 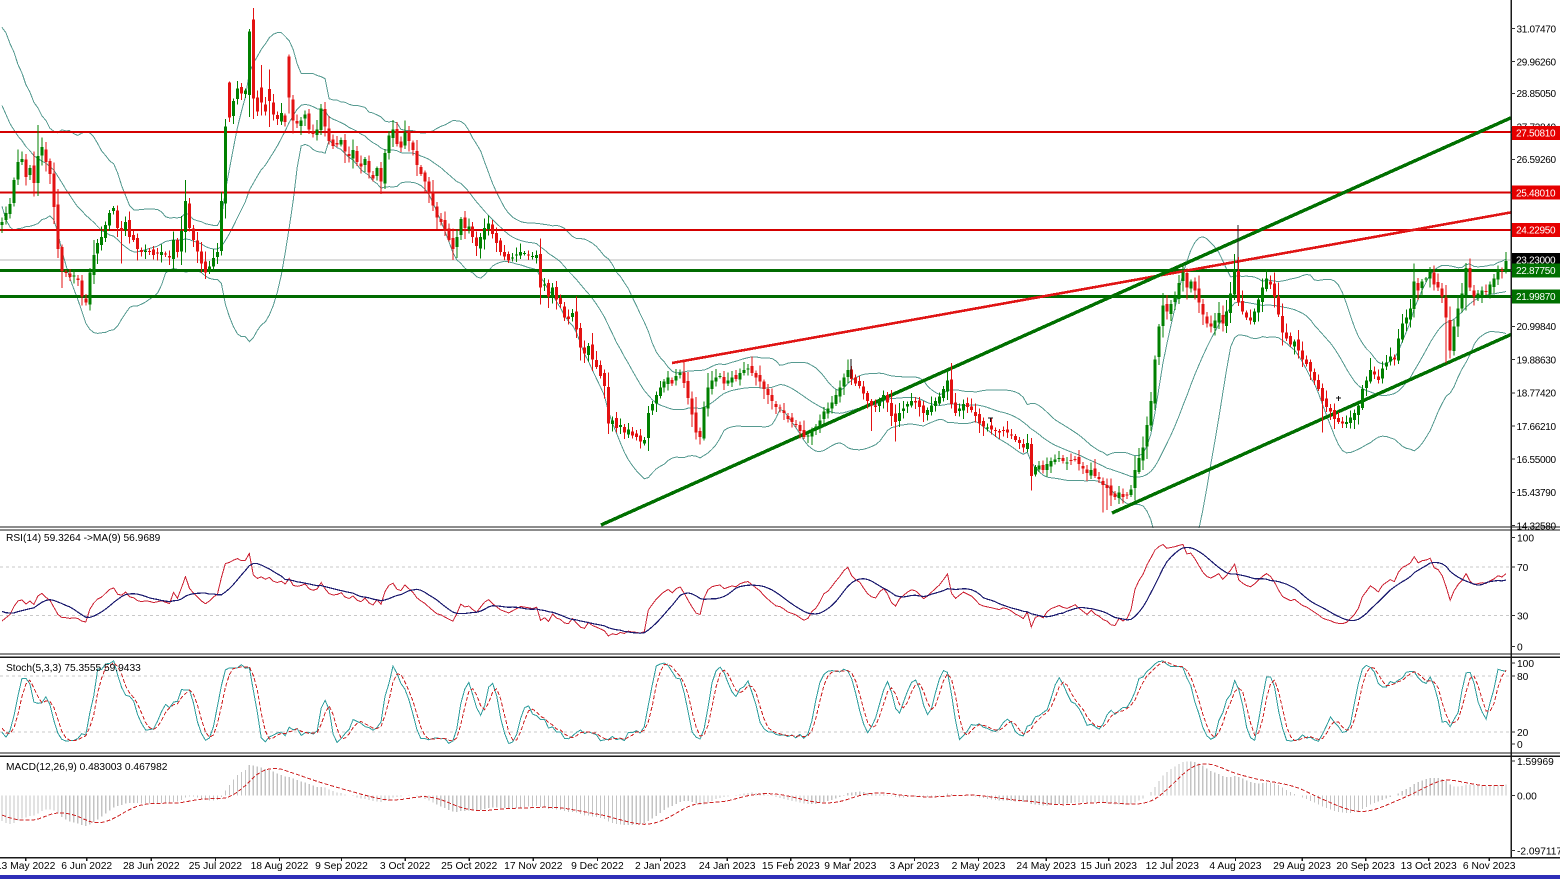 I want to click on svg-text: 3 Apr 2023, so click(x=914, y=866).